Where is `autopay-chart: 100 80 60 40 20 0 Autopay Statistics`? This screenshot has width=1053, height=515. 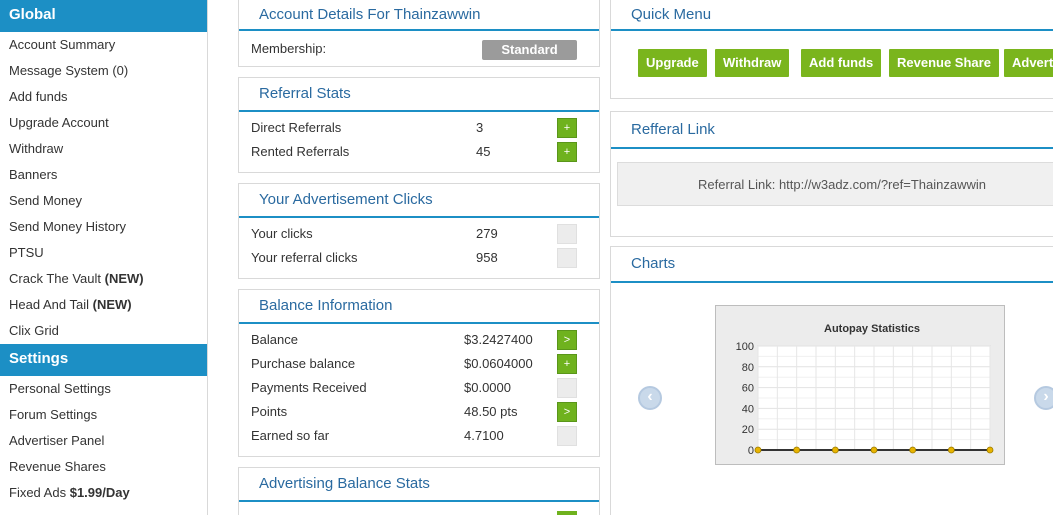
autopay-chart: 100 80 60 40 20 0 Autopay Statistics is located at coordinates (865, 390).